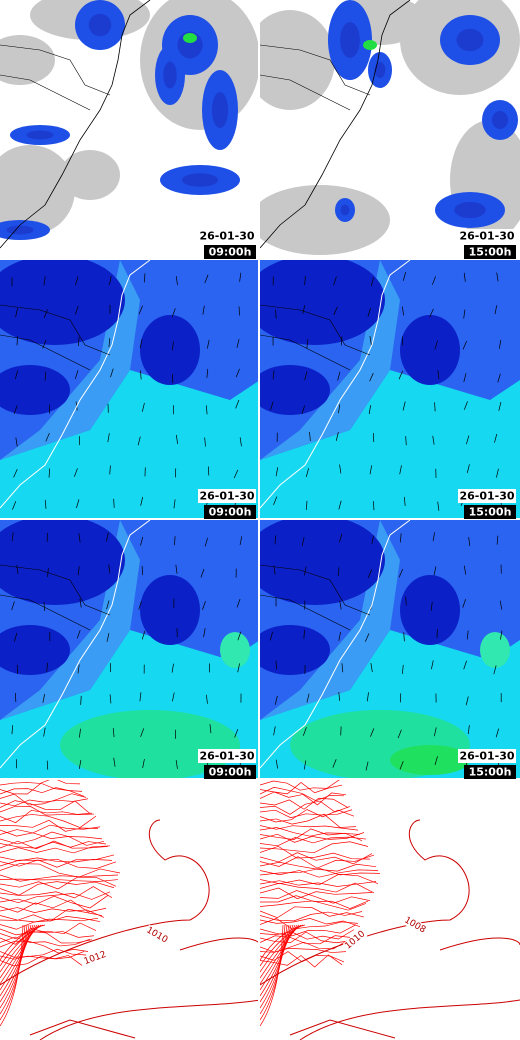 The width and height of the screenshot is (520, 1040). Describe the element at coordinates (150, 744) in the screenshot. I see `green-field` at that location.